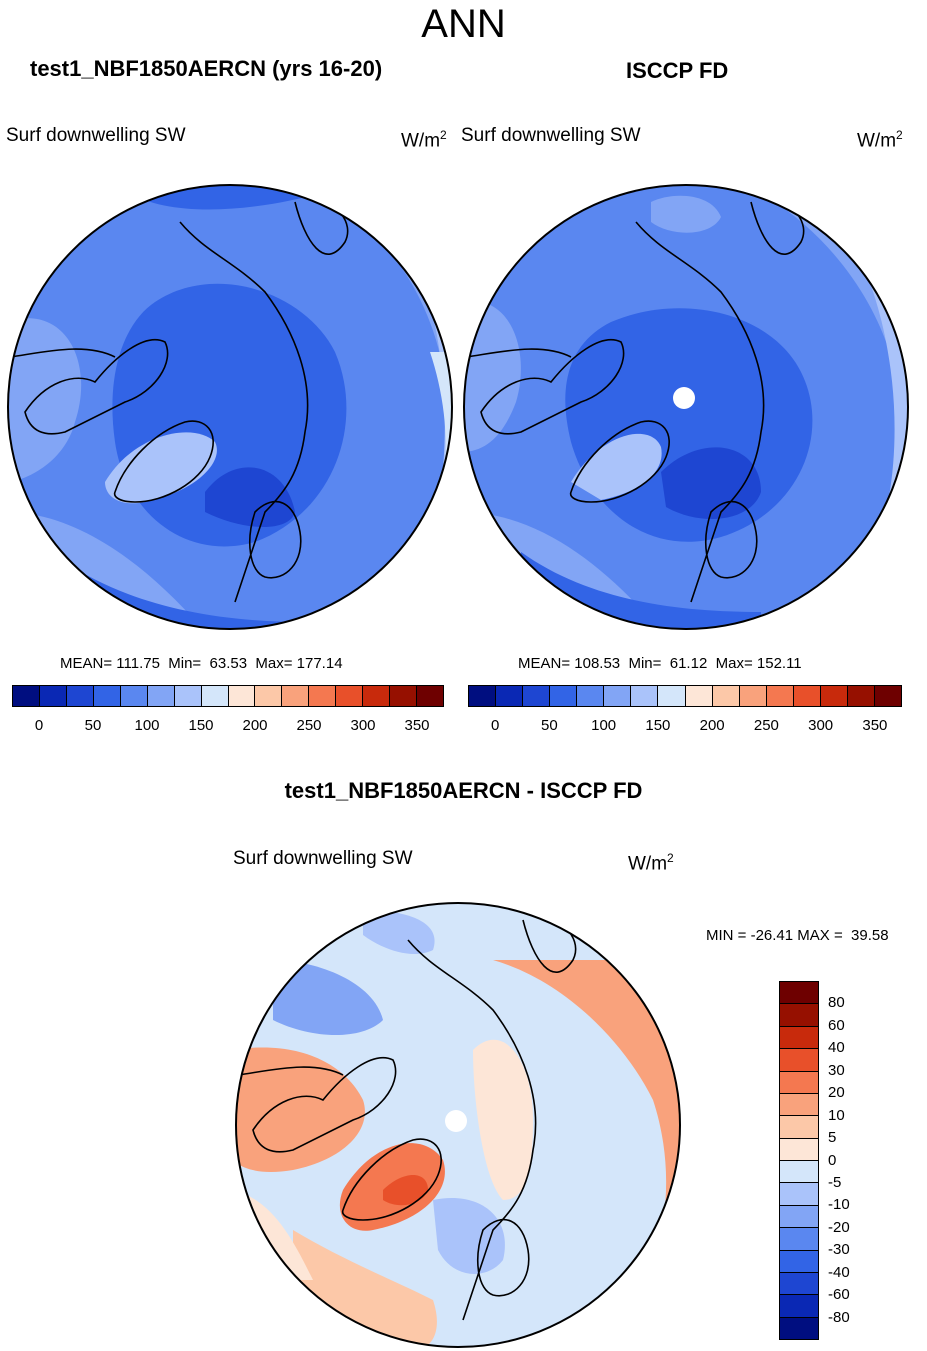 Image resolution: width=927 pixels, height=1351 pixels. Describe the element at coordinates (684, 398) in the screenshot. I see `right-missing-pole` at that location.